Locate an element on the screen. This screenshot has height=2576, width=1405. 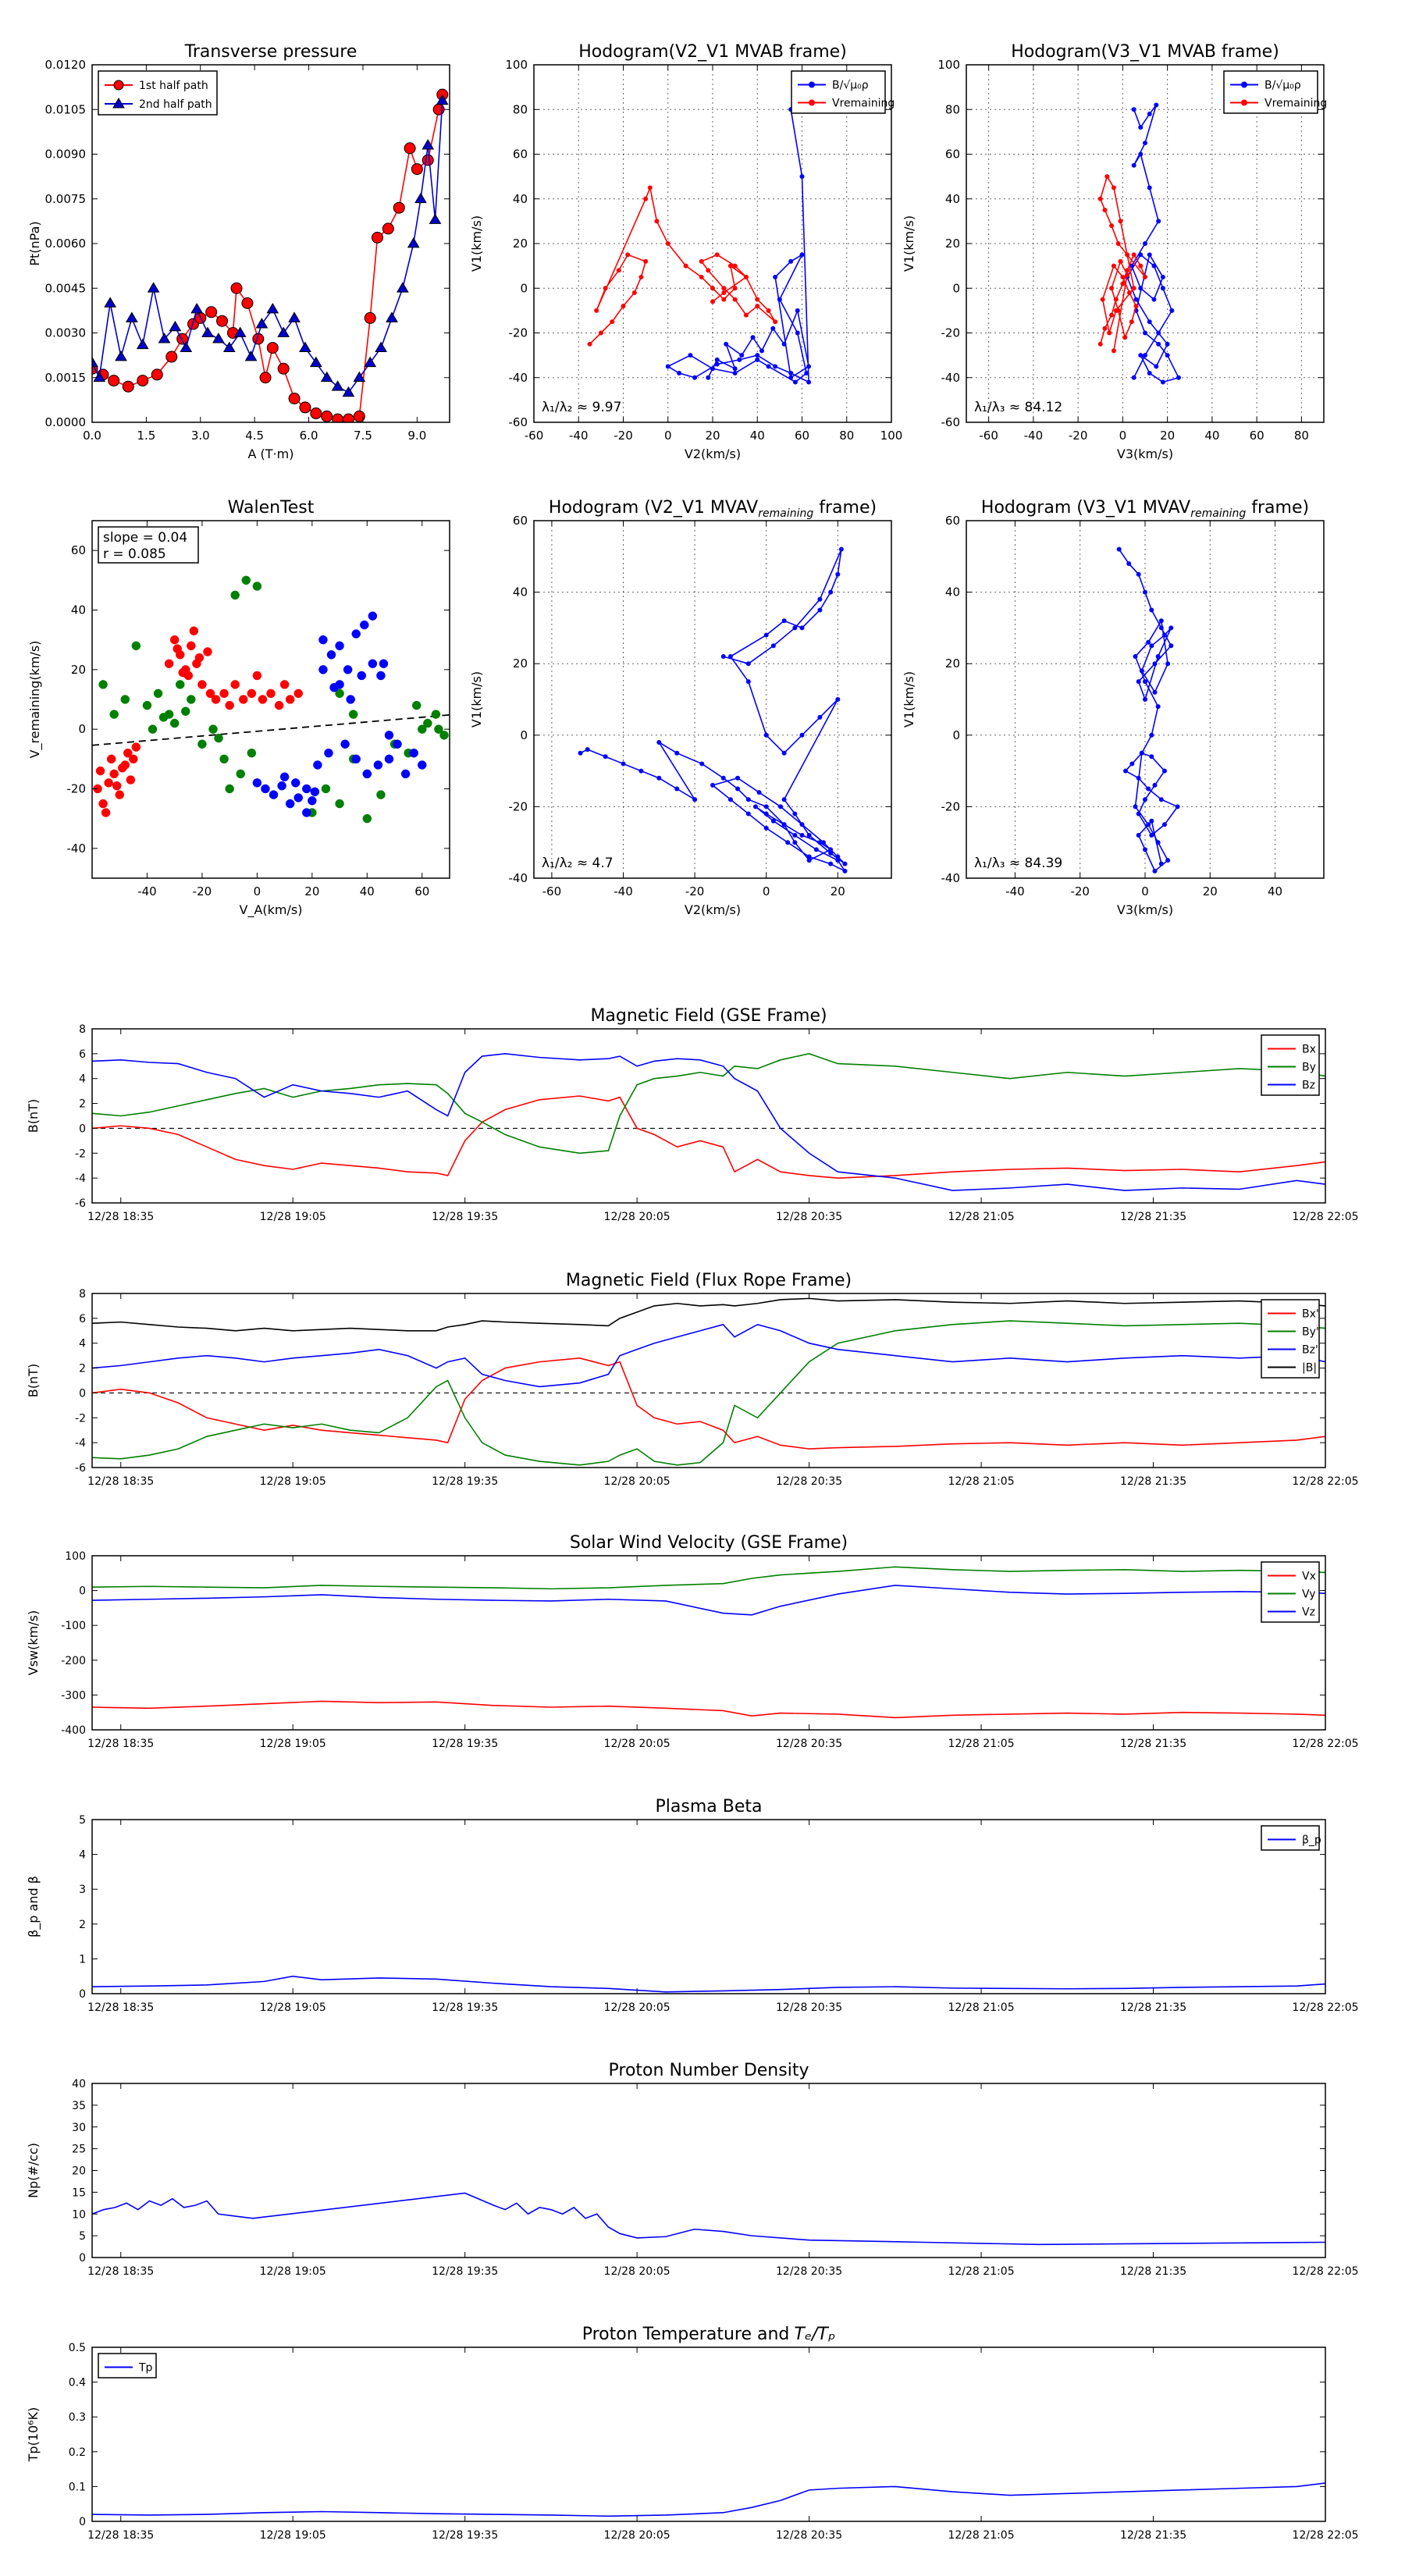
title-math: Tₑ/Tₚ is located at coordinates (815, 2334).